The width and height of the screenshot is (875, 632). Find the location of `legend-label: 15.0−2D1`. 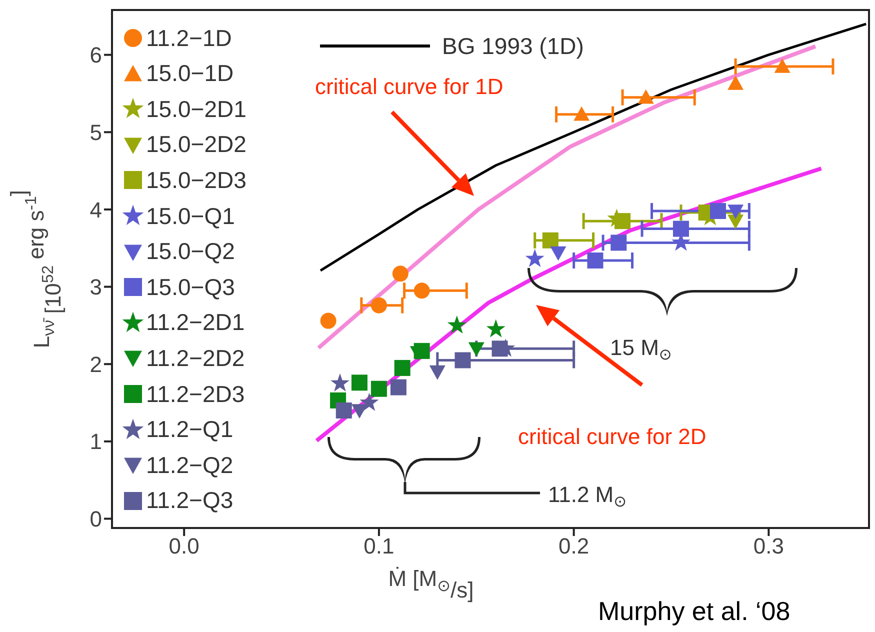

legend-label: 15.0−2D1 is located at coordinates (196, 109).